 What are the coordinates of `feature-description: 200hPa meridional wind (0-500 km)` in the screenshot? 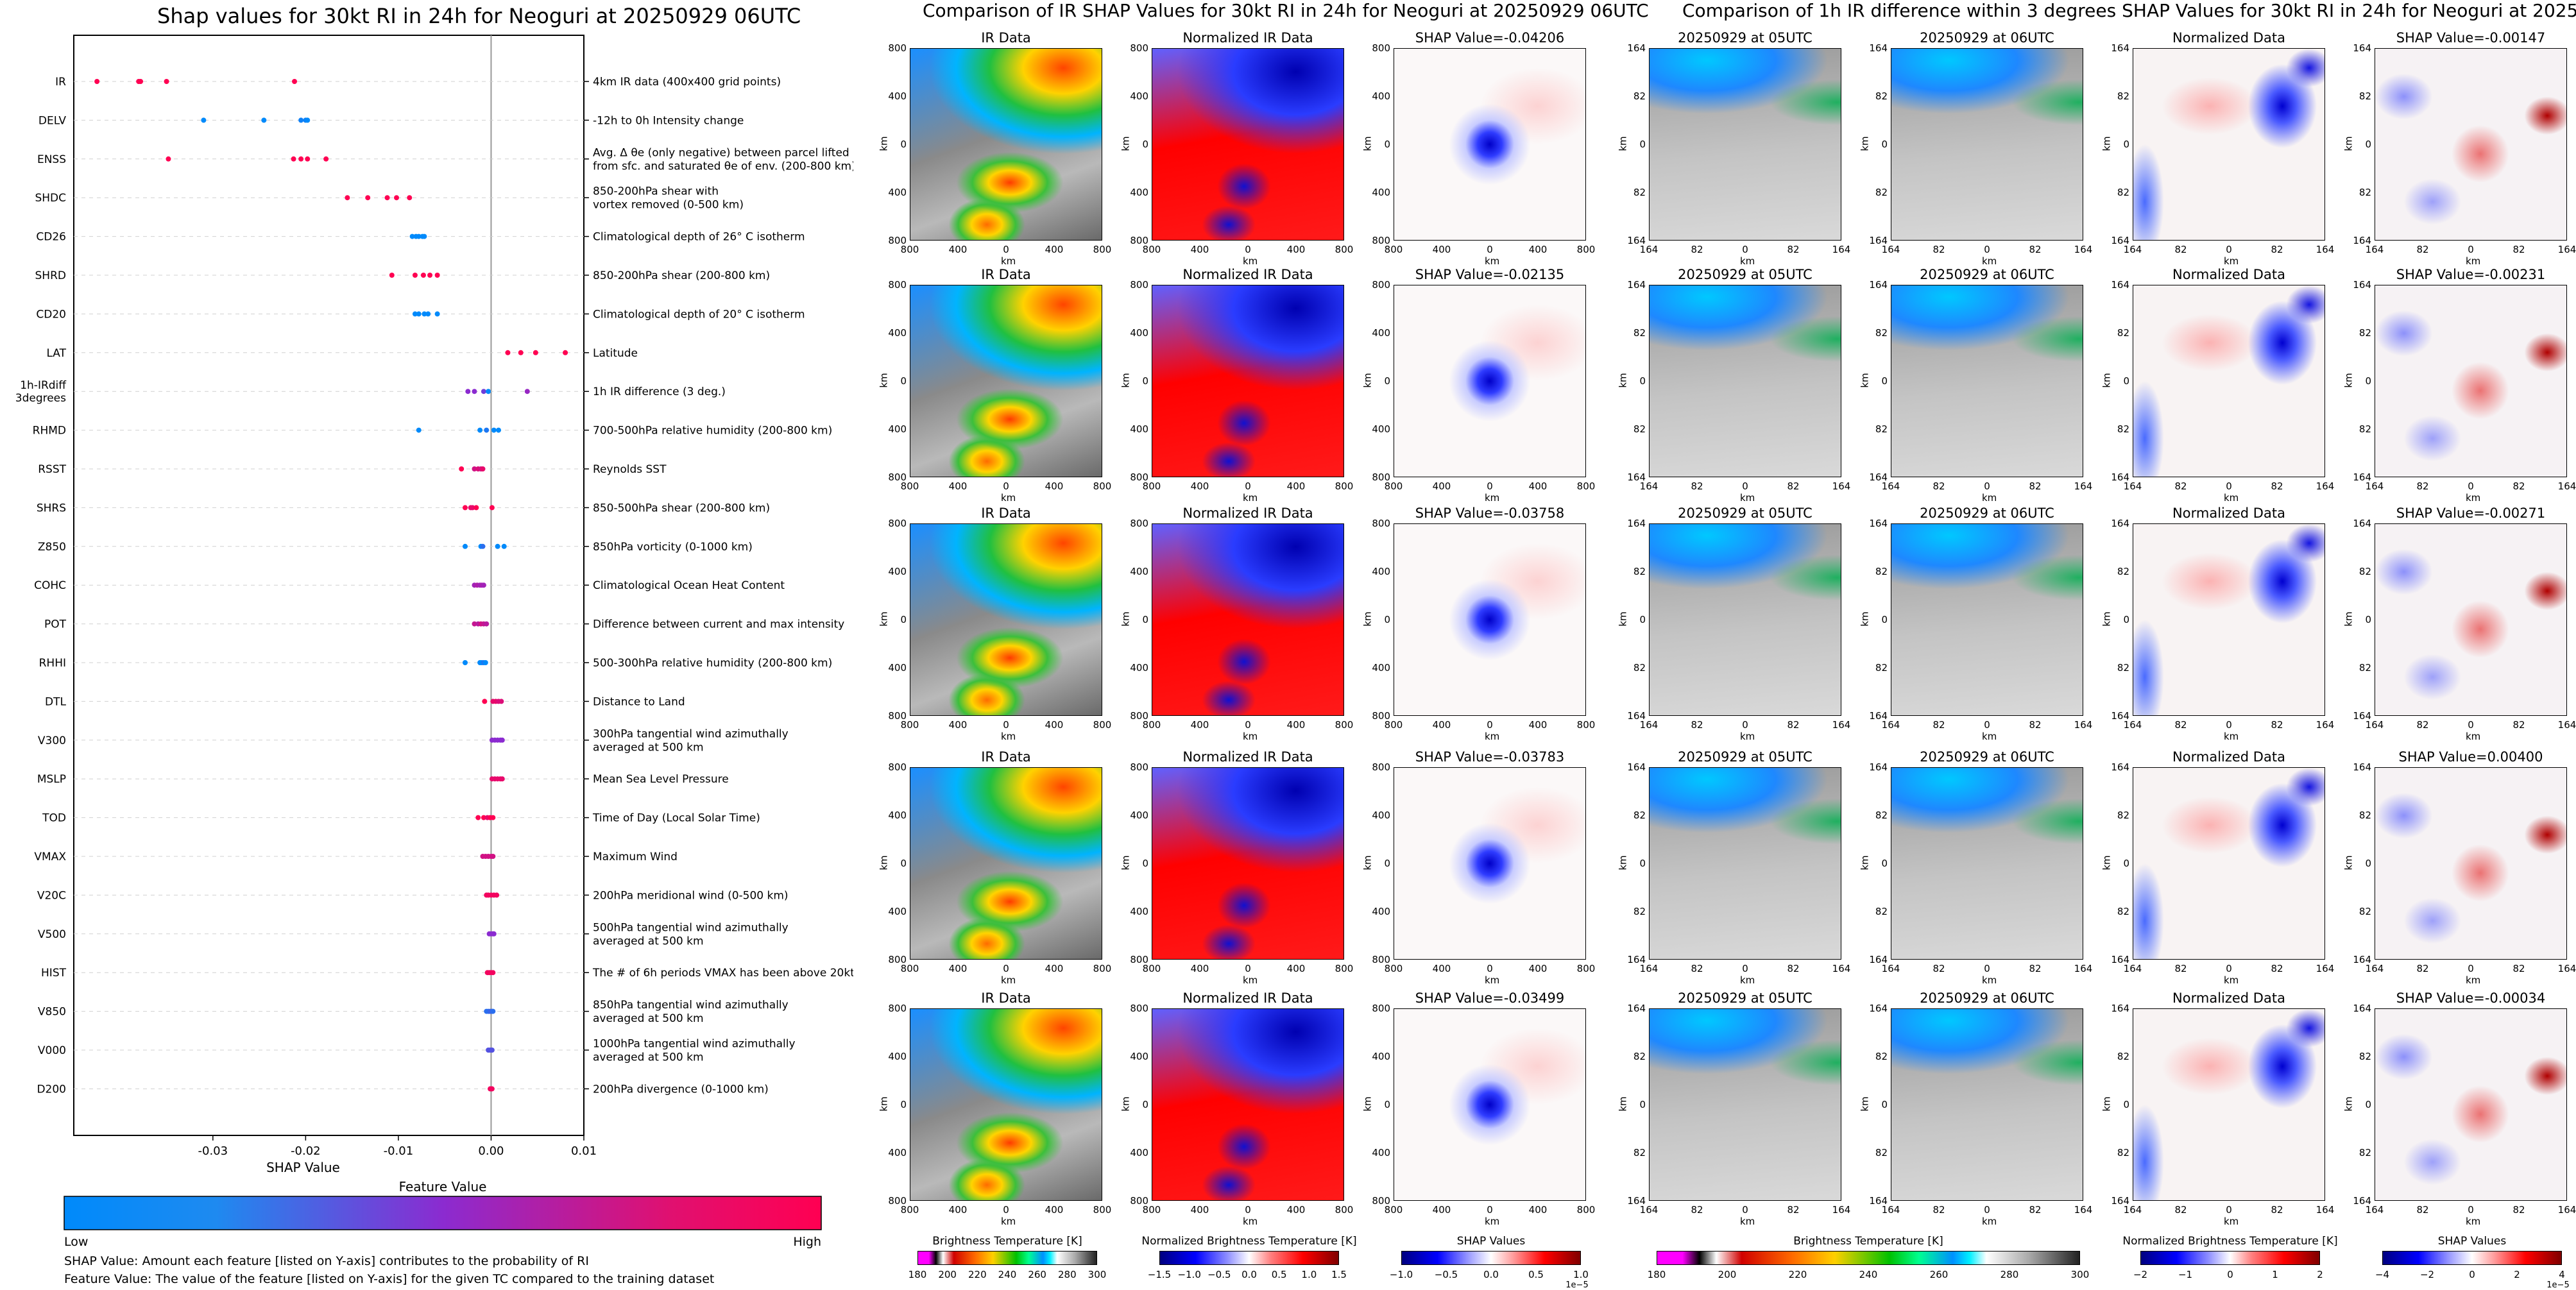 It's located at (691, 895).